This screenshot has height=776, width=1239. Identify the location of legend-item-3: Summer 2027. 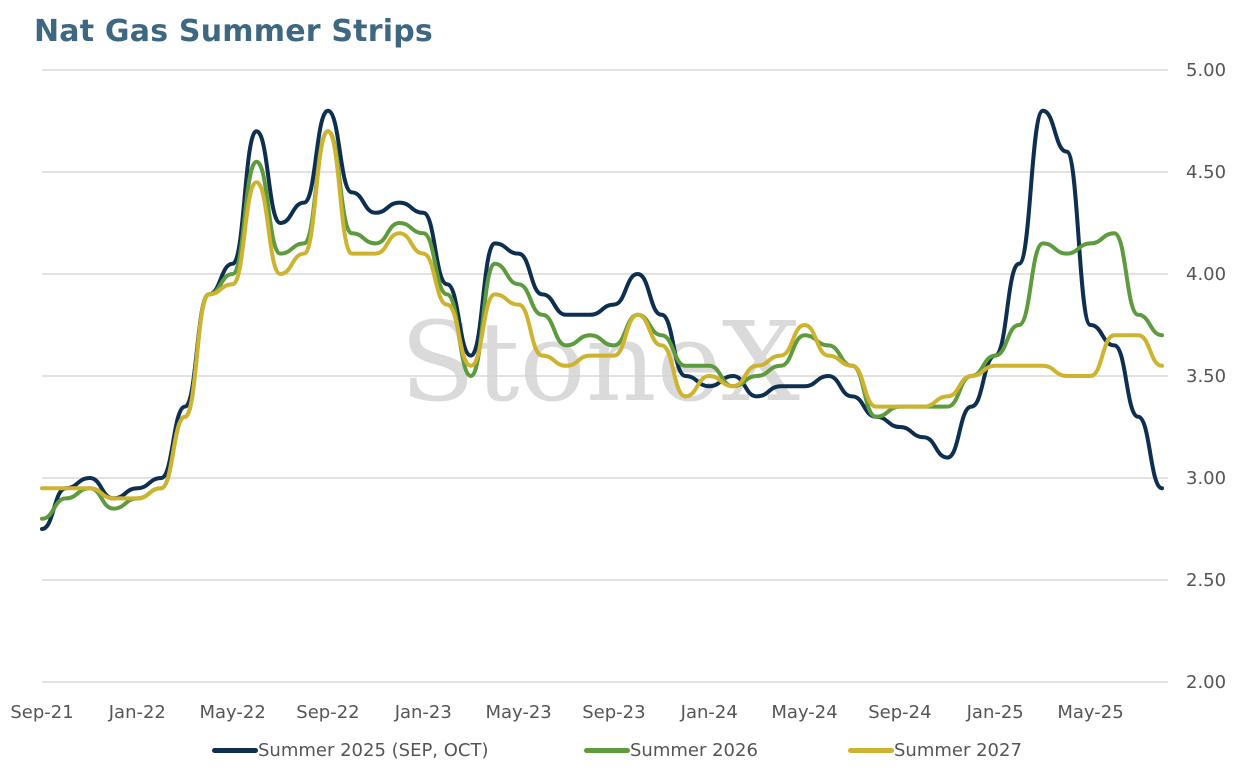
(935, 750).